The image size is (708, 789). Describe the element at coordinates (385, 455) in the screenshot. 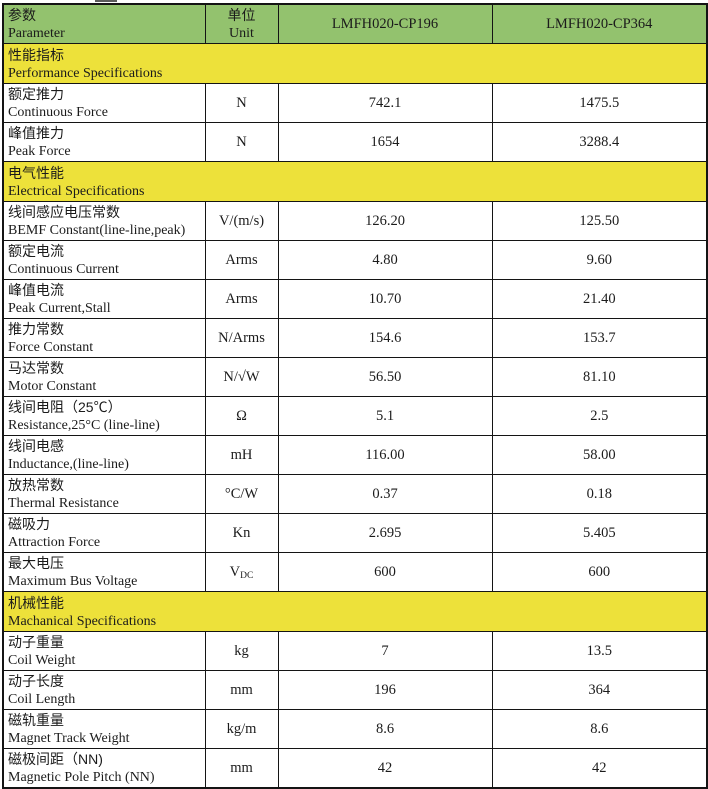

I see `value-cell-cp196: 116.00` at that location.